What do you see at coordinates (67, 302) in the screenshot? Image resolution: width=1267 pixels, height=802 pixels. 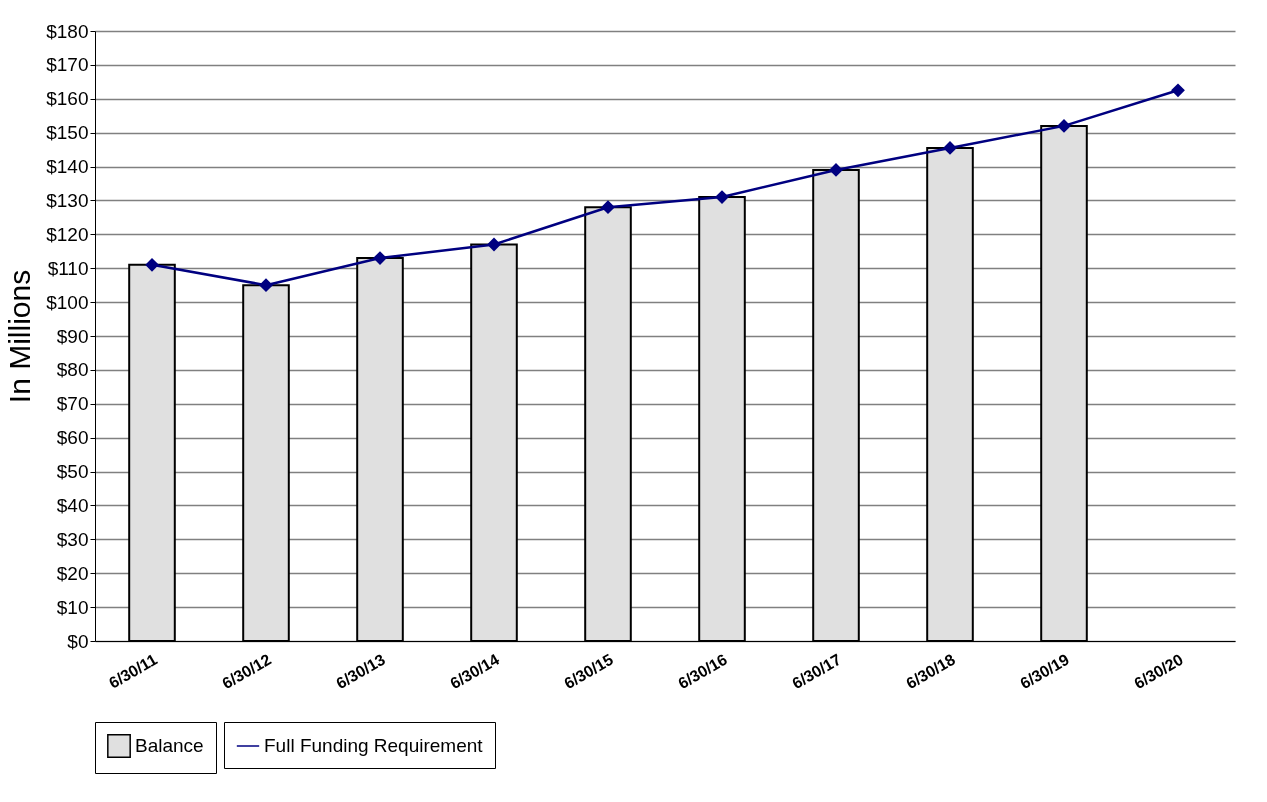 I see `y-tick-label: $100` at bounding box center [67, 302].